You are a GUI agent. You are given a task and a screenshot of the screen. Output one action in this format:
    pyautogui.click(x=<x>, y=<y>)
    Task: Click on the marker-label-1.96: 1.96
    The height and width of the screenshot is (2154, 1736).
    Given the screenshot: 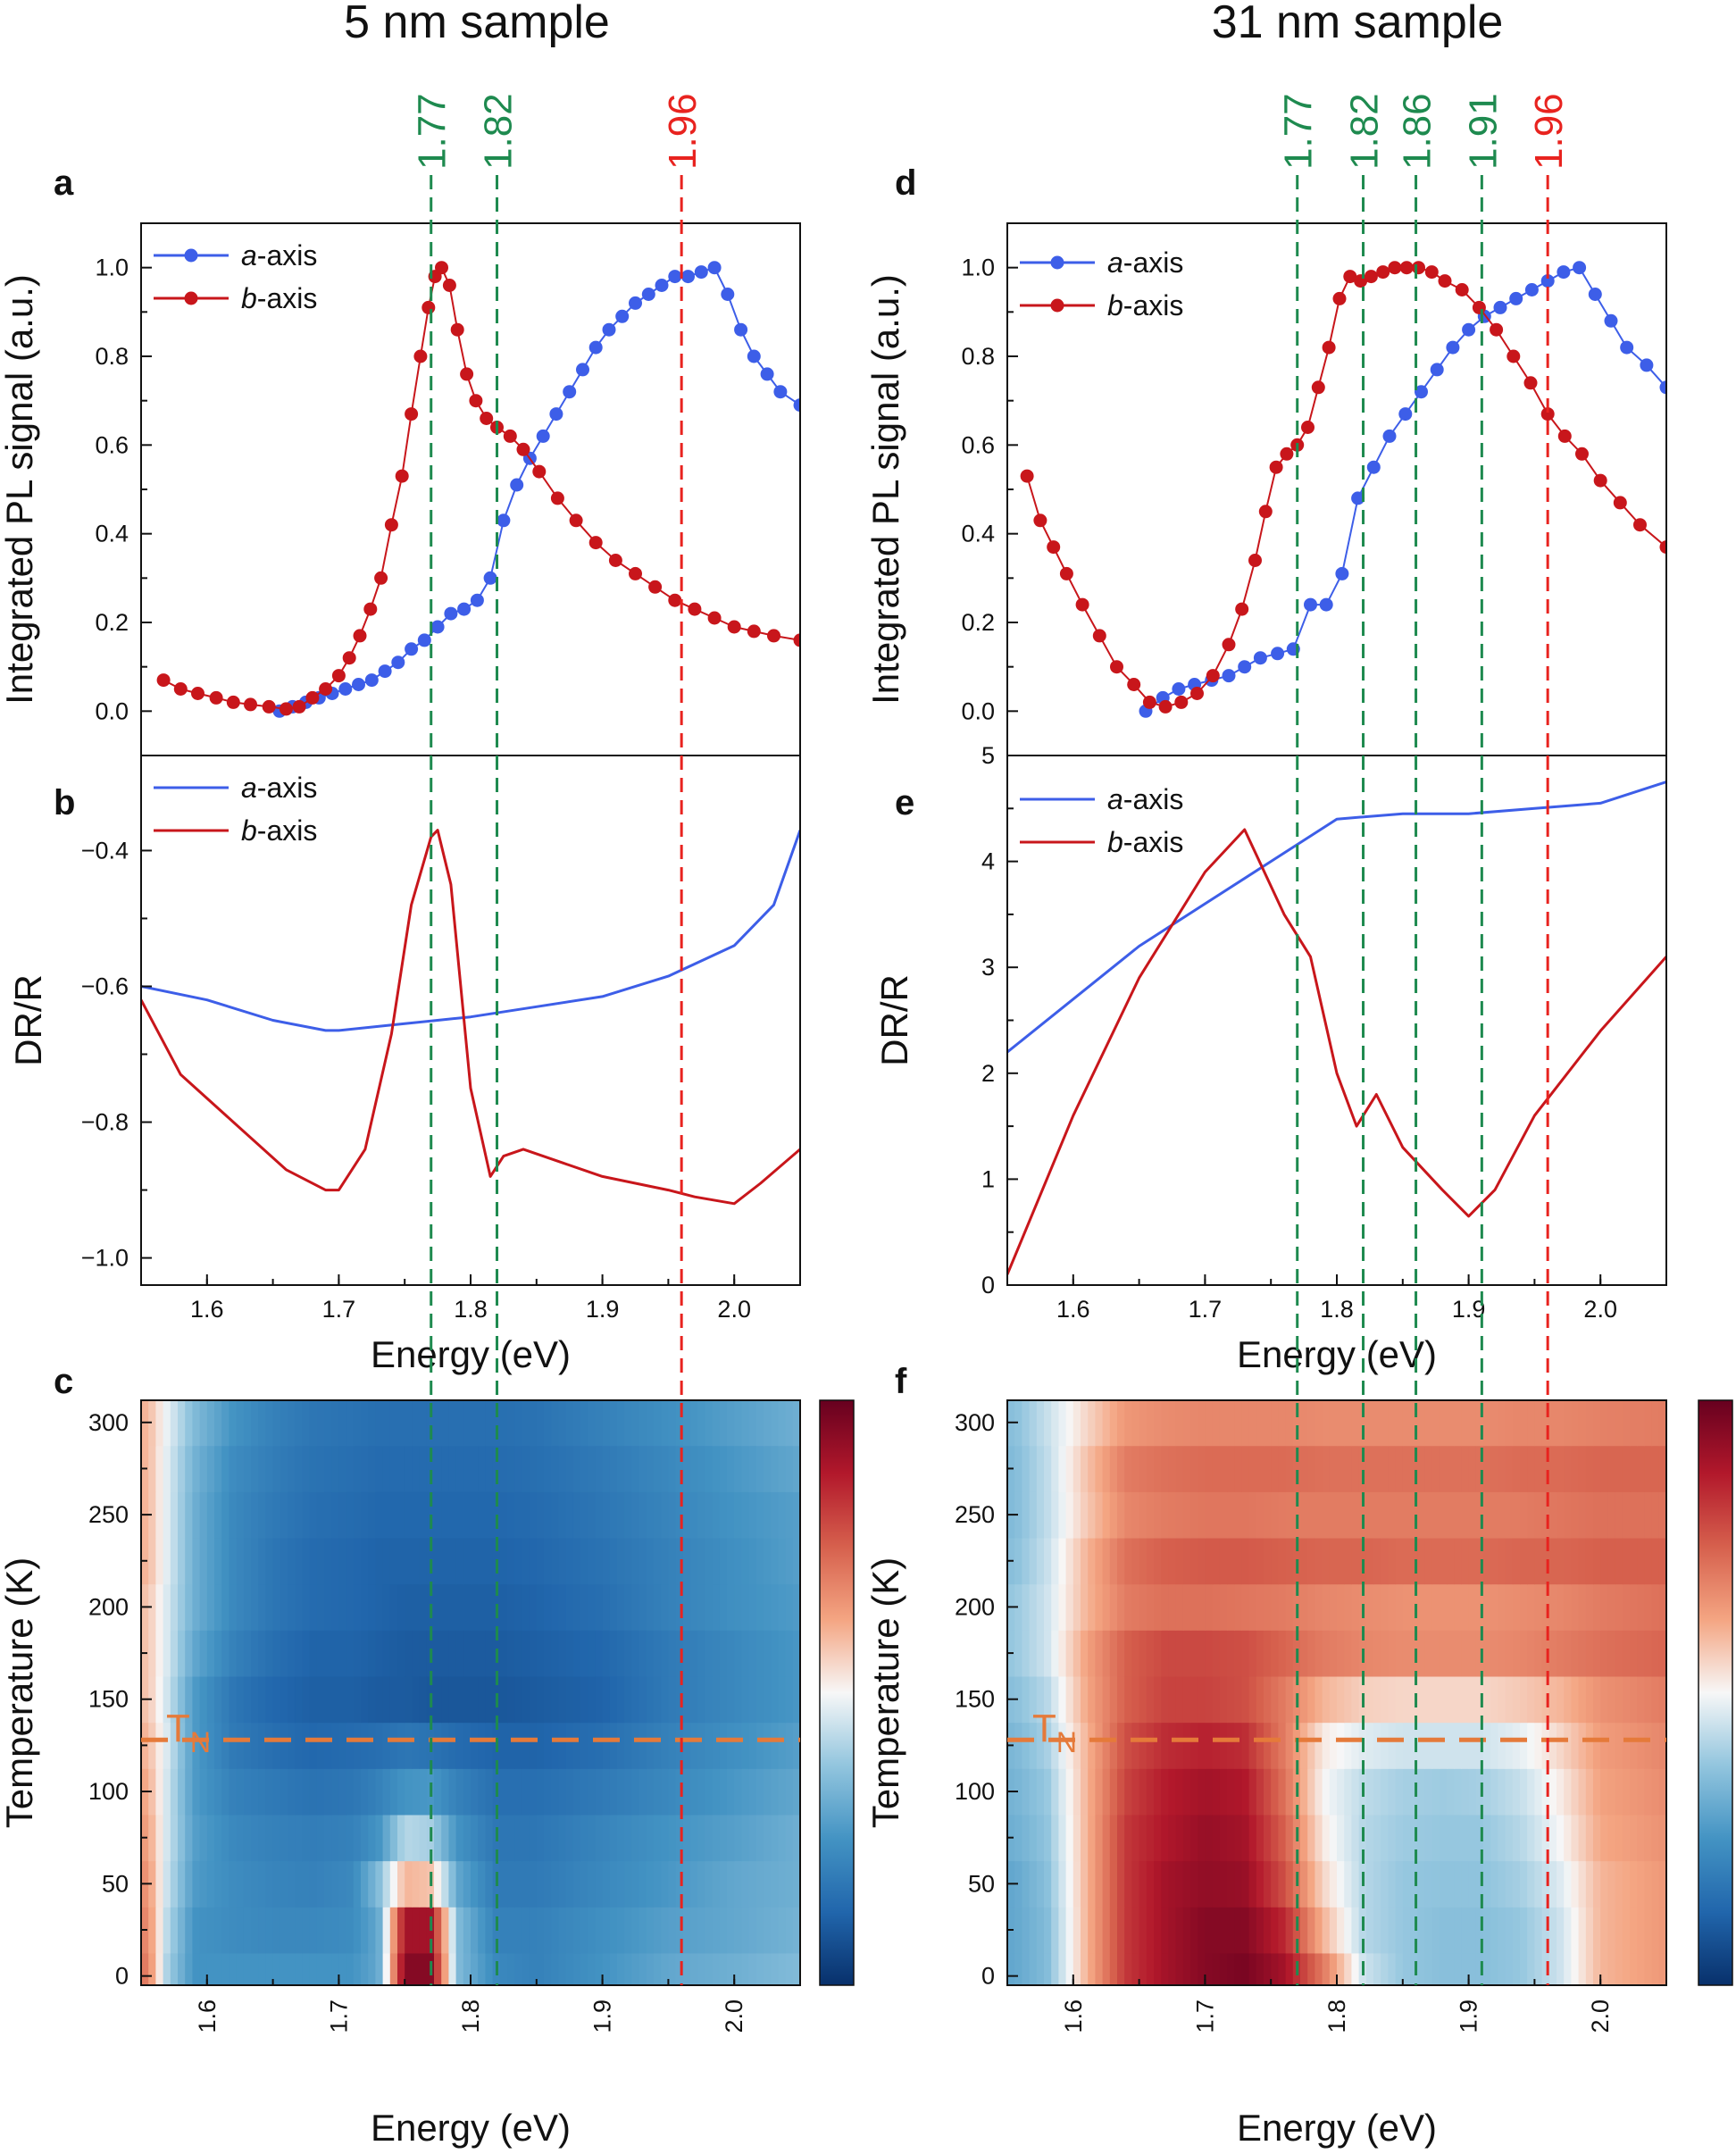 What is the action you would take?
    pyautogui.click(x=1549, y=131)
    